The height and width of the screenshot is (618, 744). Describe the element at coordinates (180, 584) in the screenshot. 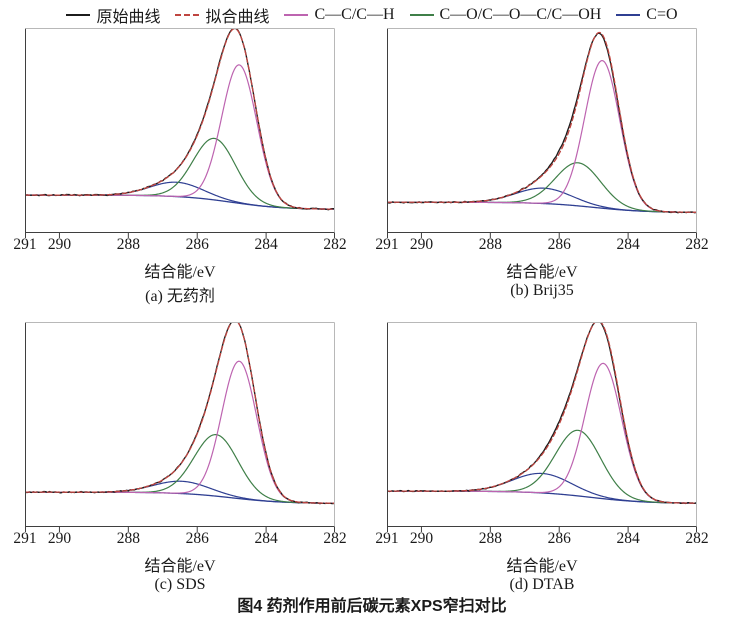

I see `panel-caption-c: (c) SDS` at that location.